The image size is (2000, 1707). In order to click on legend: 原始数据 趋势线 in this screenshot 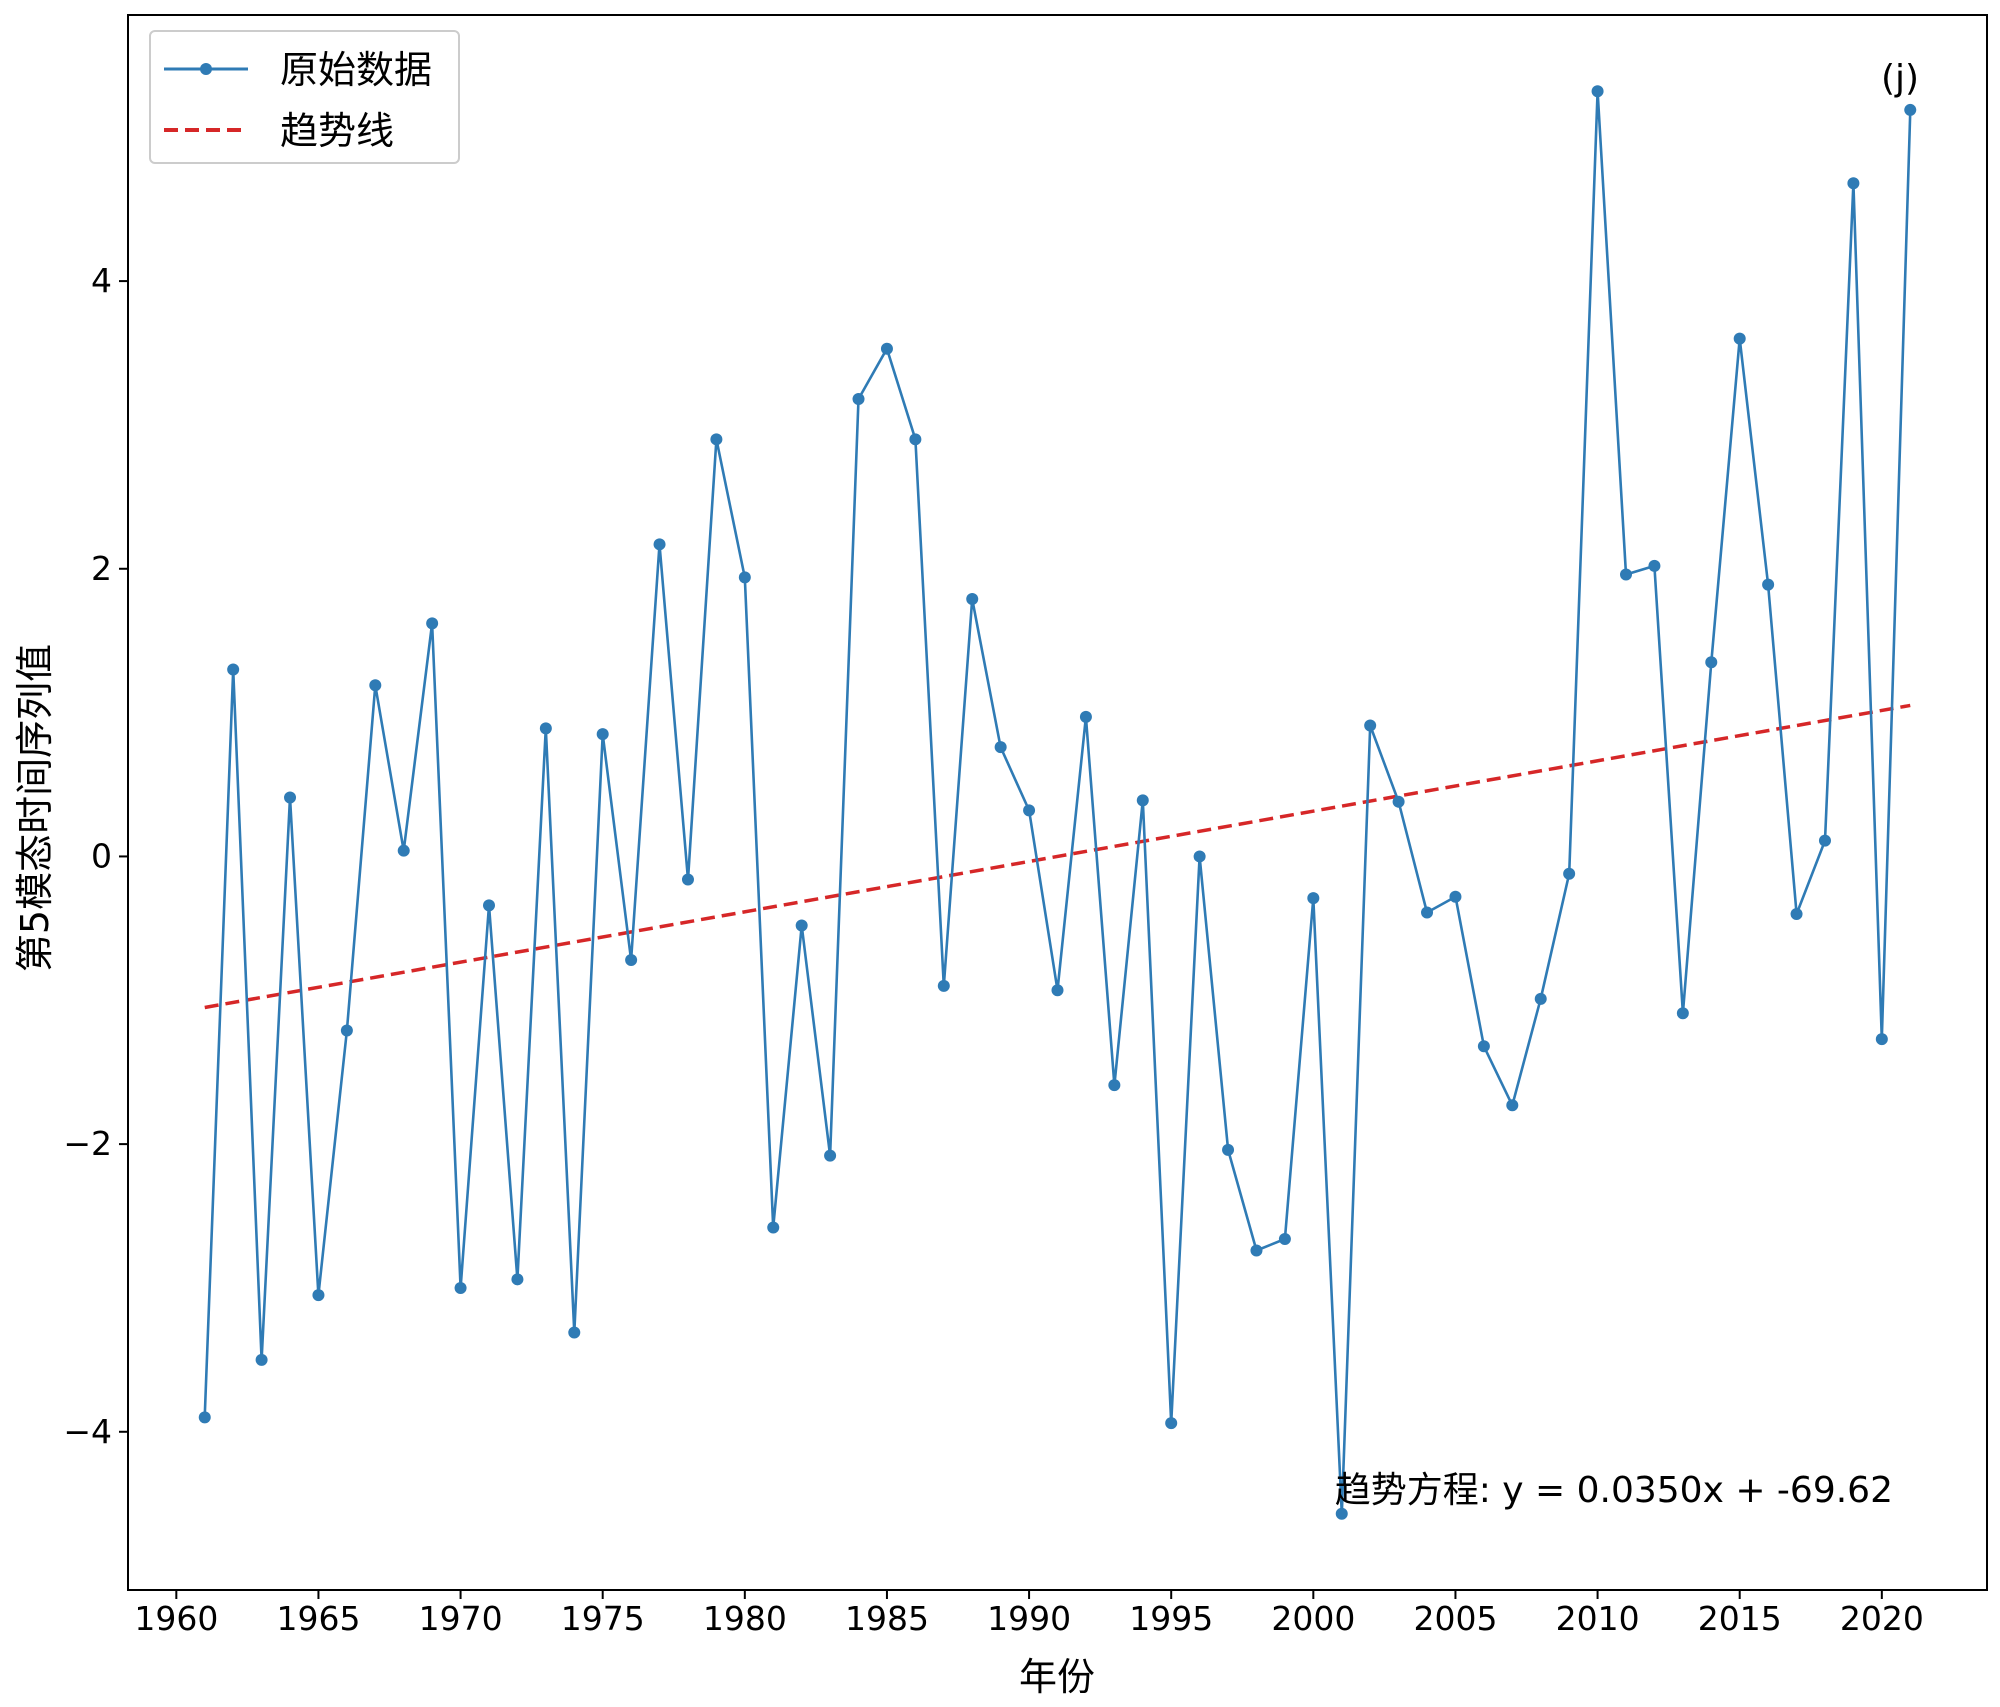, I will do `click(304, 97)`.